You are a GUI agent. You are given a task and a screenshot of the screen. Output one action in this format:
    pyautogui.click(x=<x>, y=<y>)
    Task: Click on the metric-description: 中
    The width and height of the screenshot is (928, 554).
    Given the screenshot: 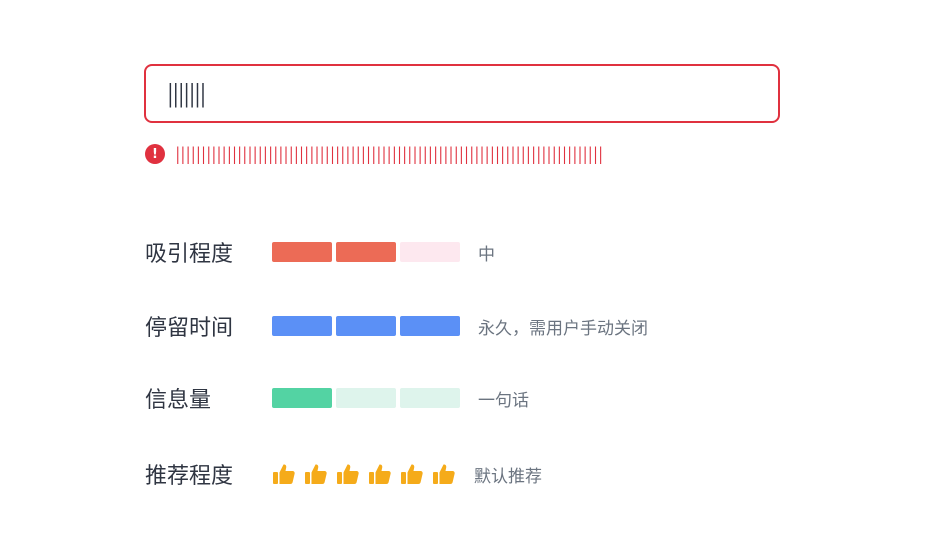 What is the action you would take?
    pyautogui.click(x=486, y=254)
    